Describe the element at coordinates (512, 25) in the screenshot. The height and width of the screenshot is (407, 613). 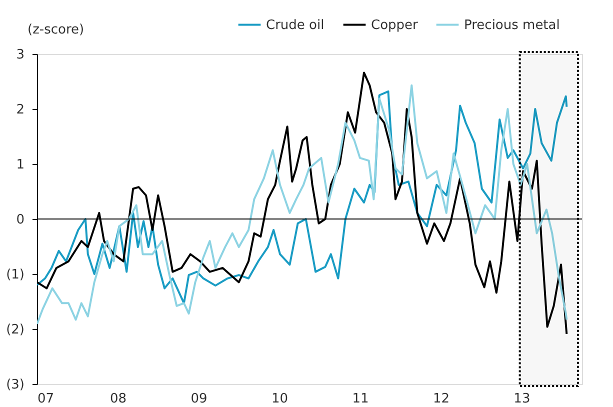
I see `legend-label: Precious metal` at that location.